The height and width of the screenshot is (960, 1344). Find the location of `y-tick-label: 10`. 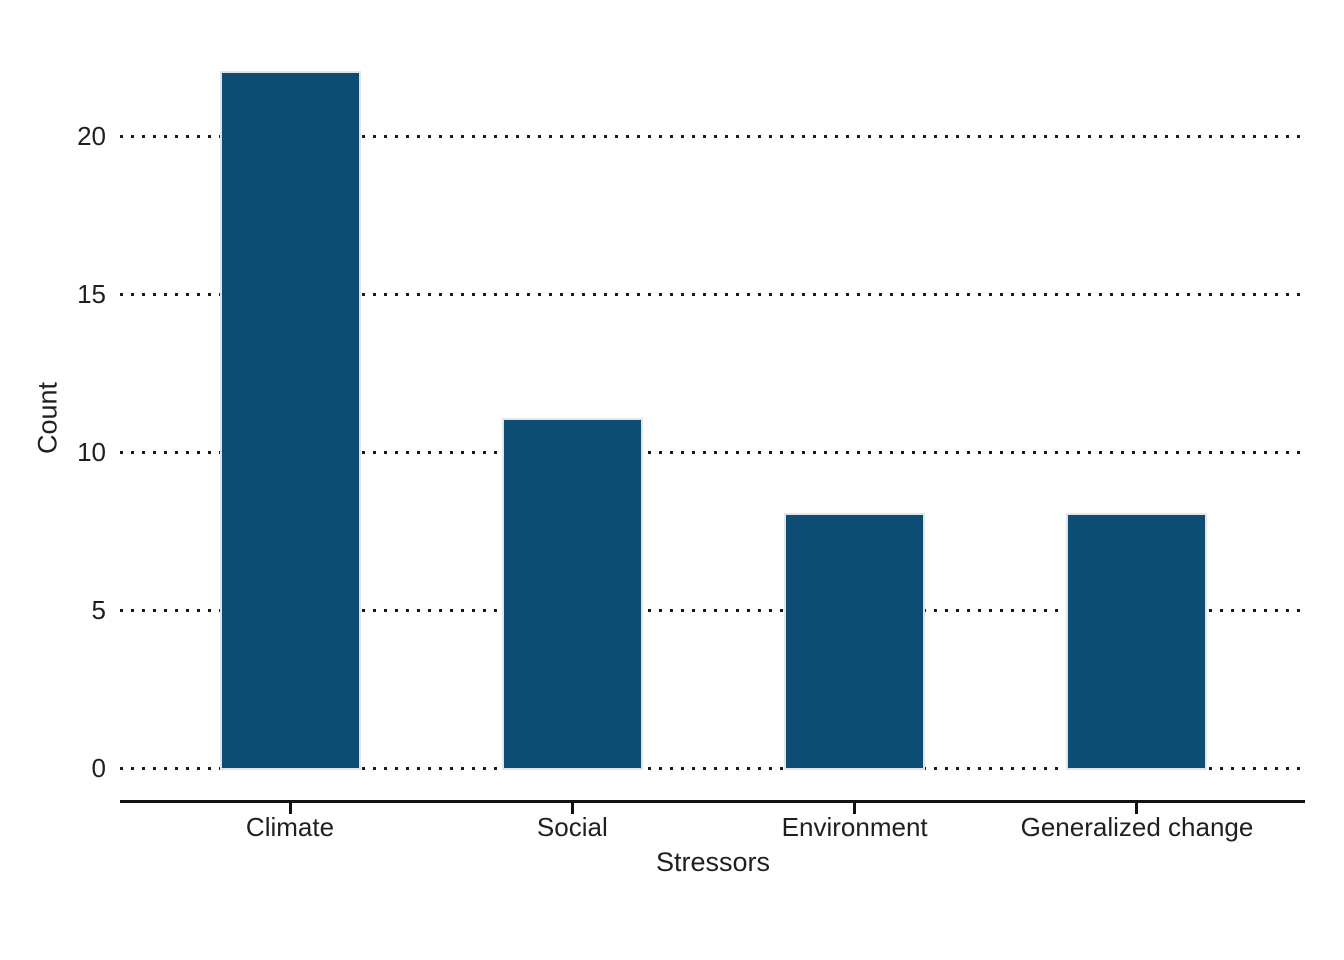

y-tick-label: 10 is located at coordinates (91, 452).